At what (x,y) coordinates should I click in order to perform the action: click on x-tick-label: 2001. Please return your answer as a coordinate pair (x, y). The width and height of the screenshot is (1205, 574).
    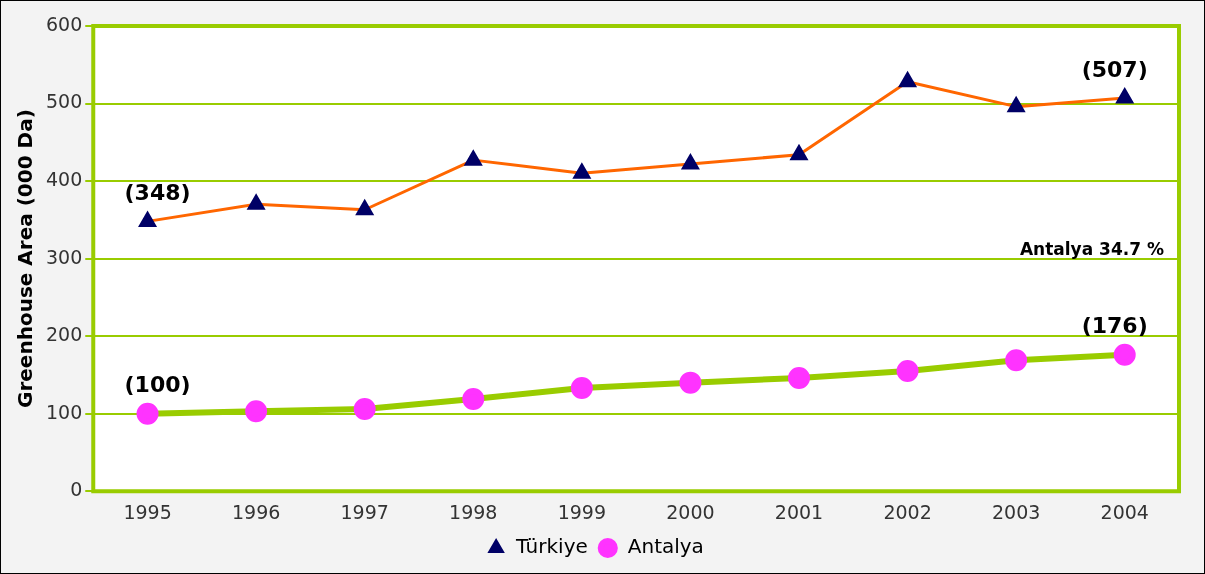
    Looking at the image, I should click on (799, 511).